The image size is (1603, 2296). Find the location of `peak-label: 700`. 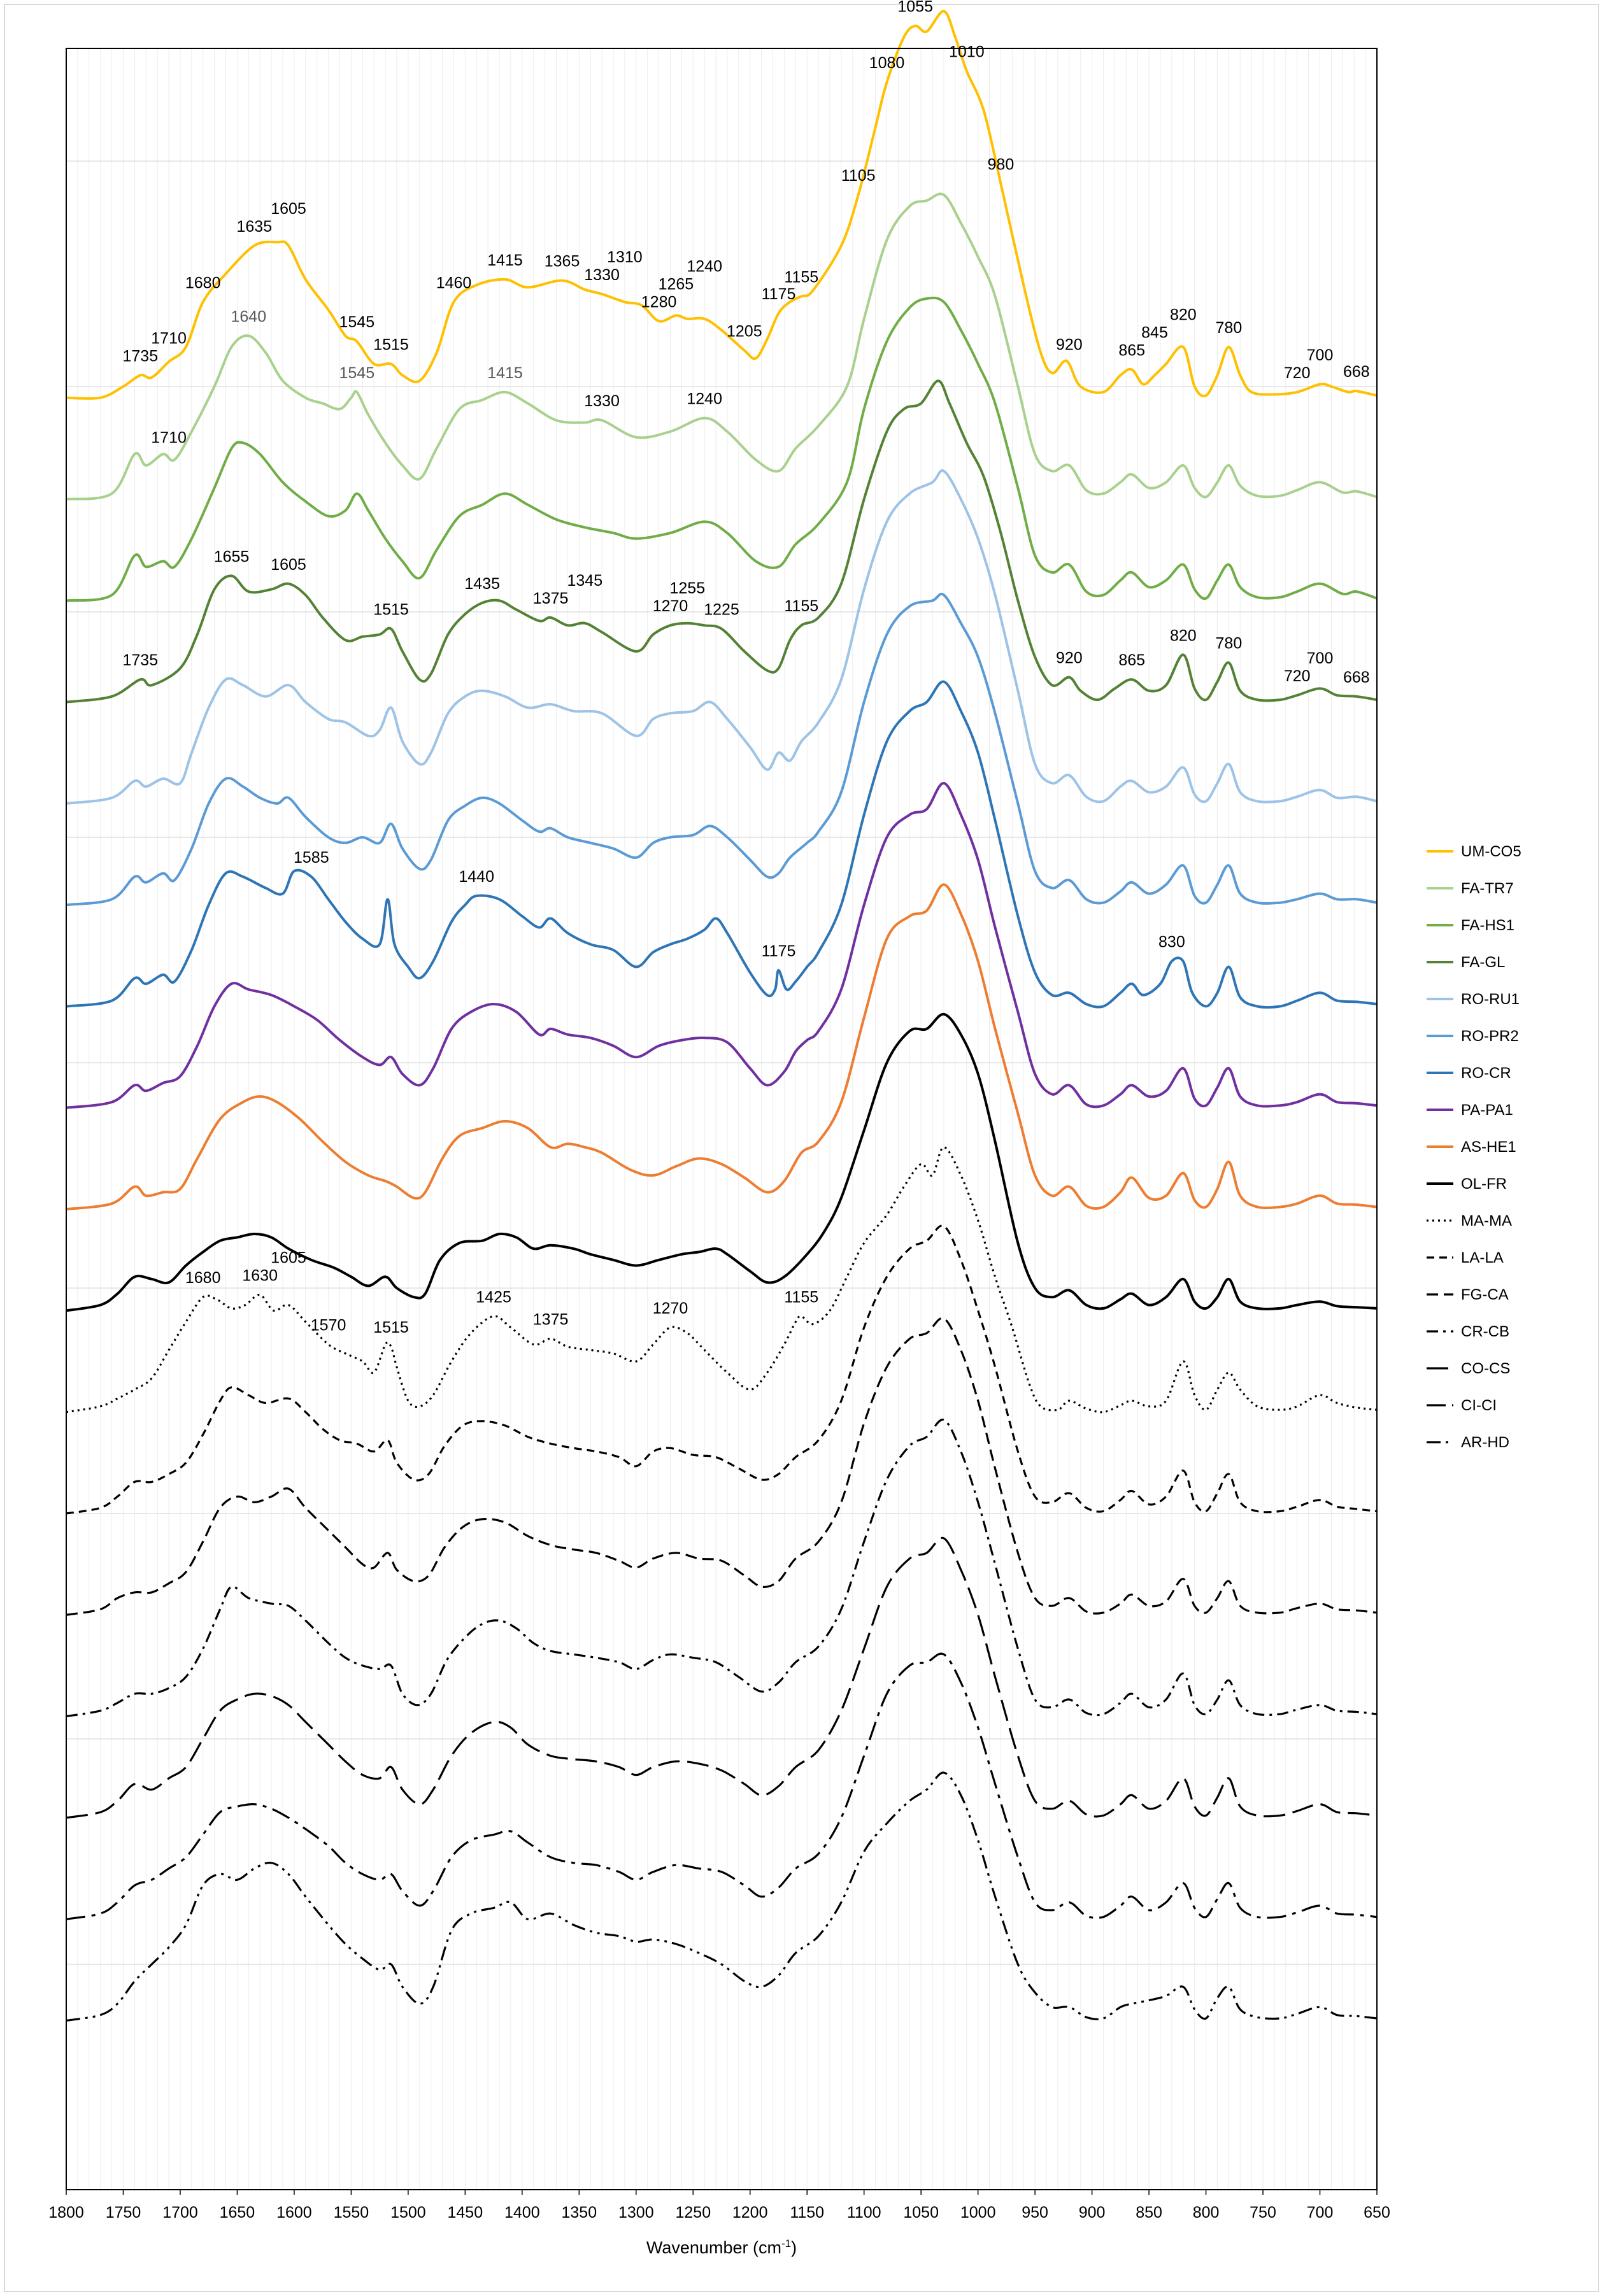

peak-label: 700 is located at coordinates (1320, 355).